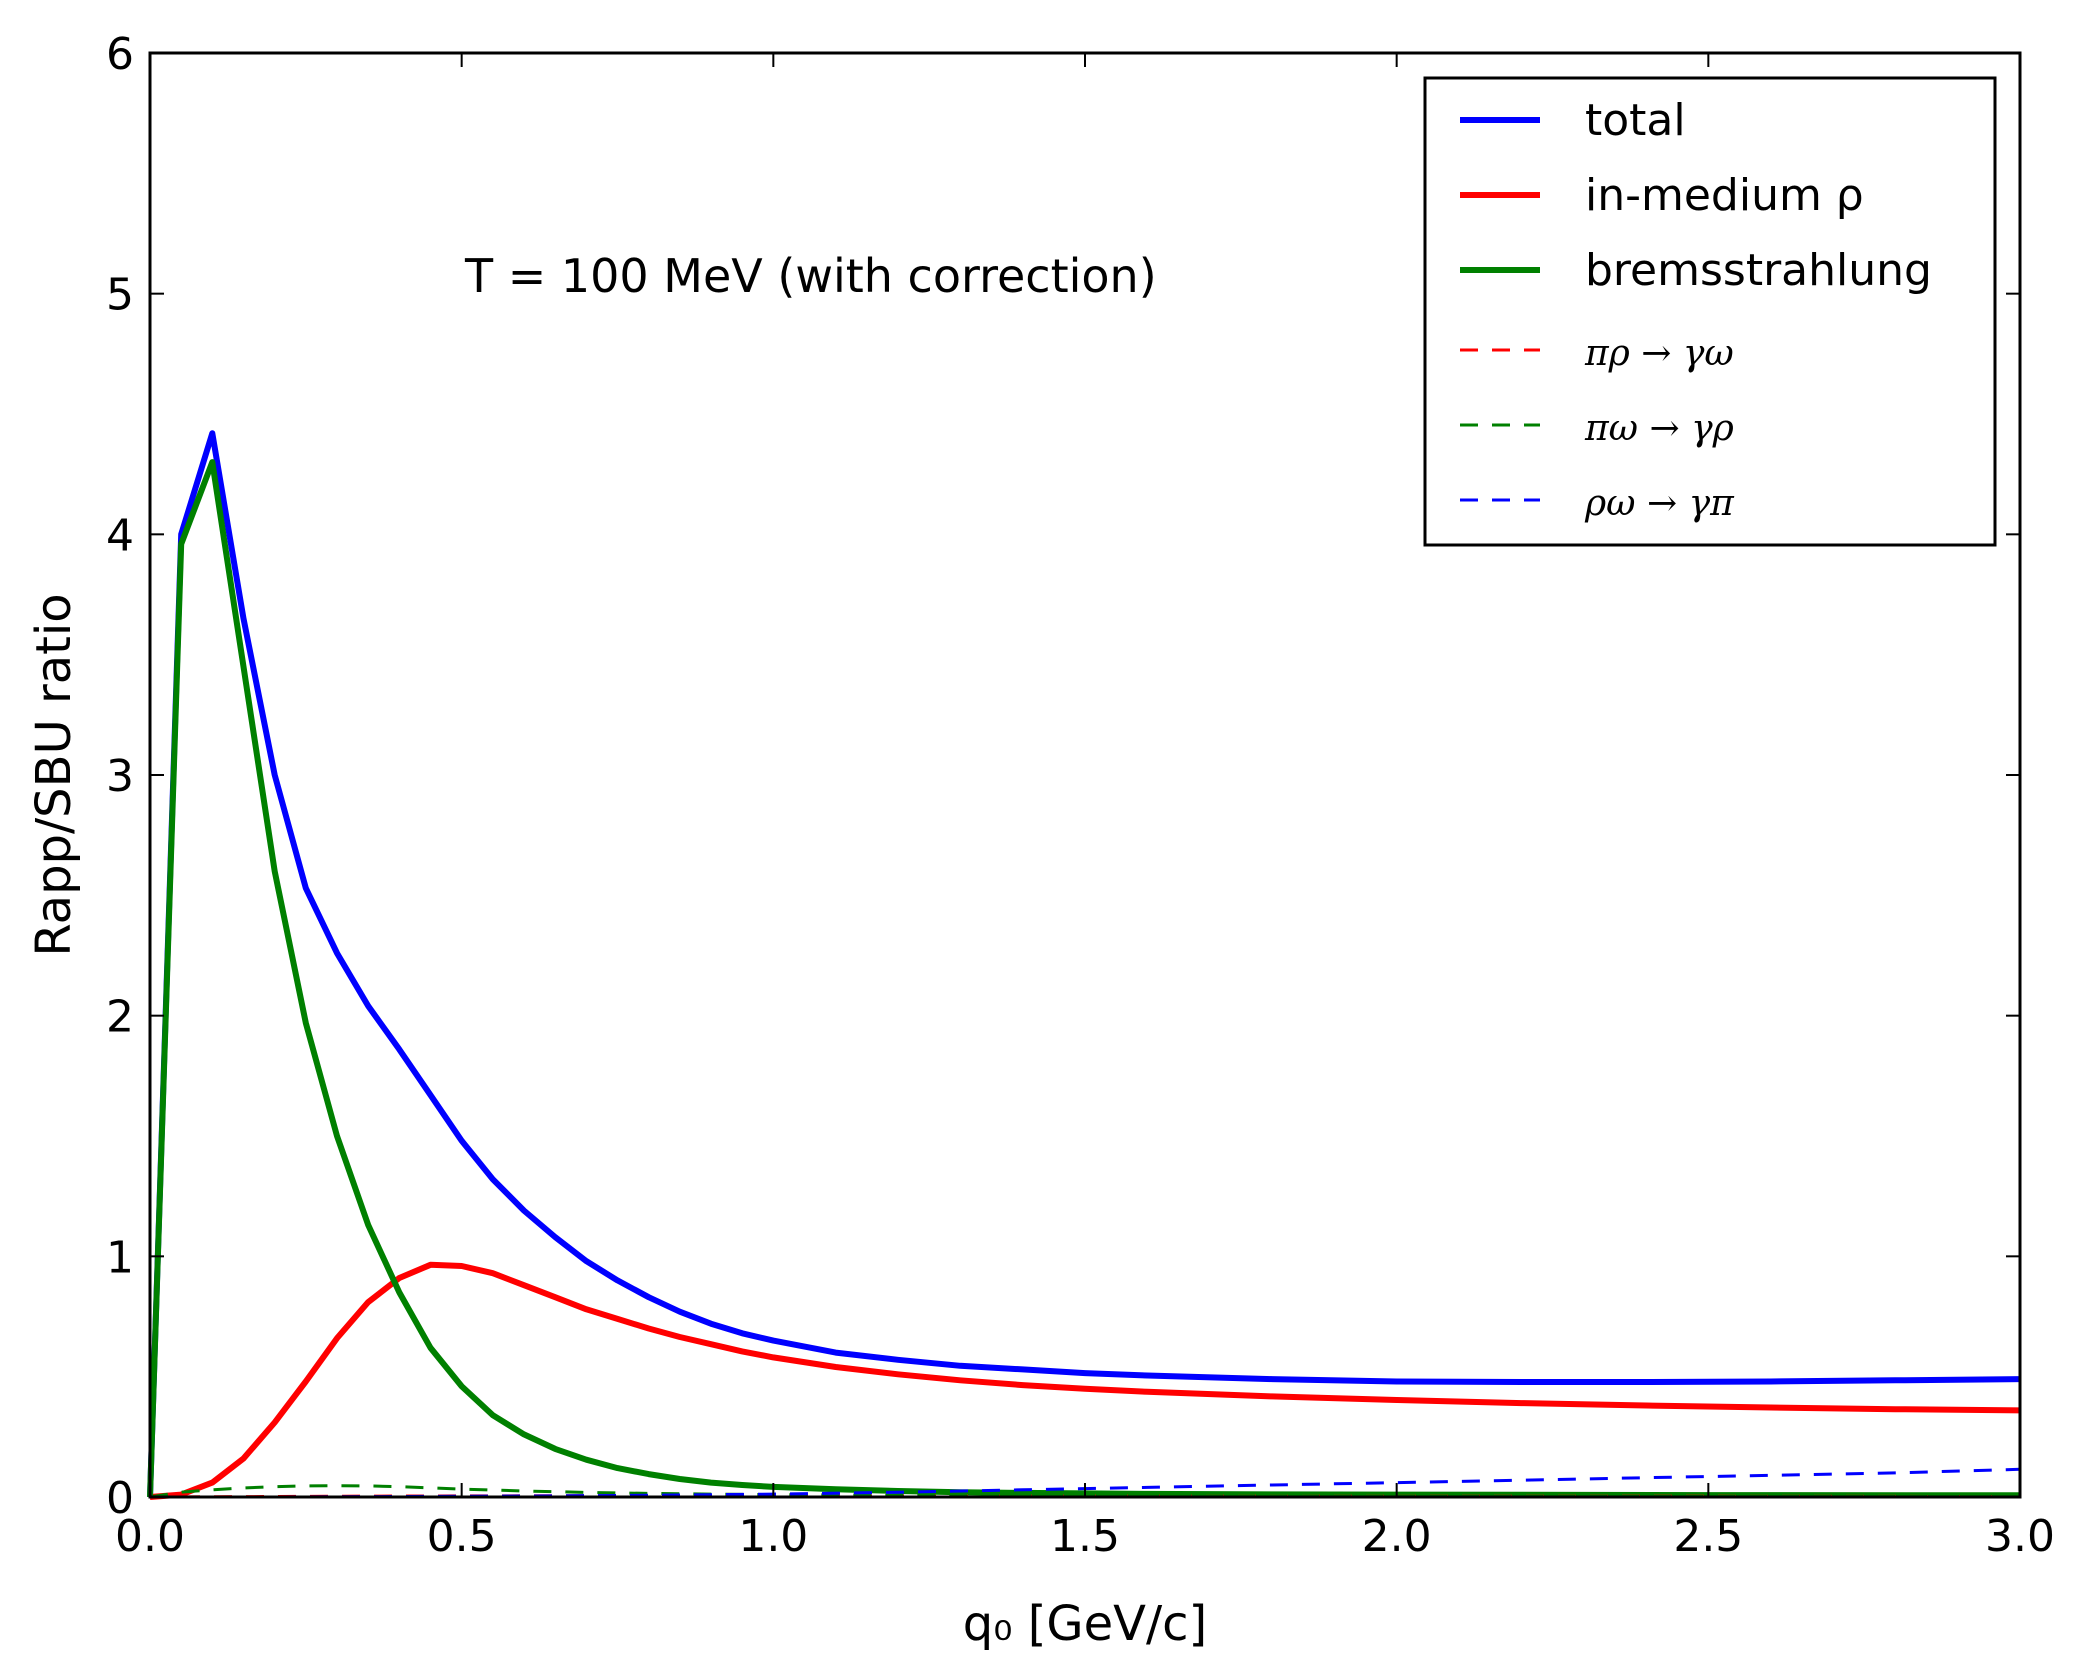 This screenshot has height=1672, width=2077. I want to click on x-axis-label: q₀ [GeV/c], so click(1085, 1624).